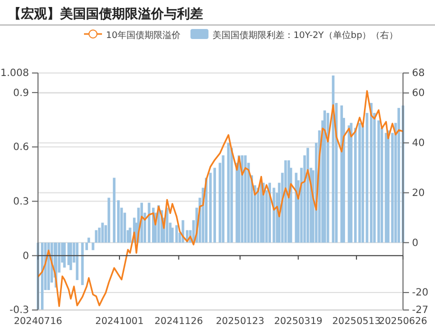 Image resolution: width=435 pixels, height=332 pixels. Describe the element at coordinates (418, 74) in the screenshot. I see `y2-tick-label: 68` at that location.